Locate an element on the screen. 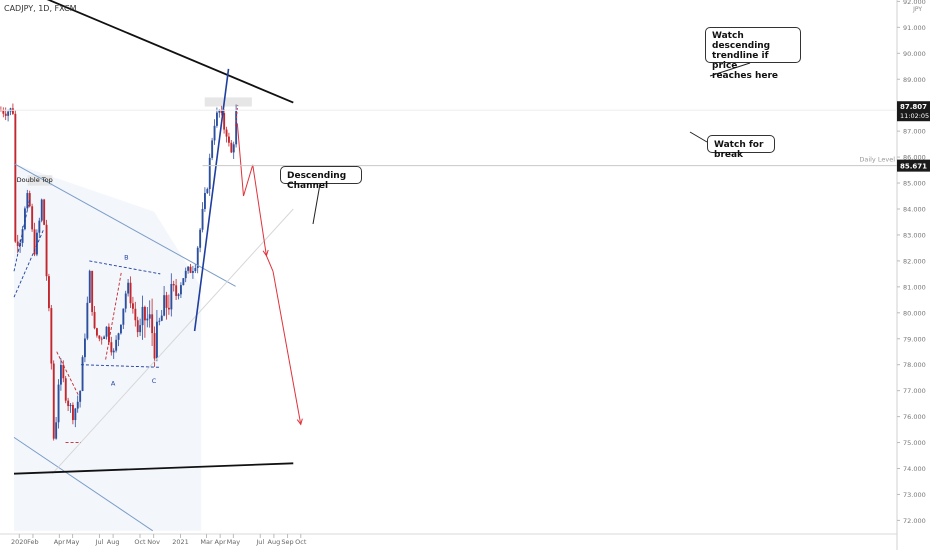  time-tick-label: 2020 is located at coordinates (19, 542).